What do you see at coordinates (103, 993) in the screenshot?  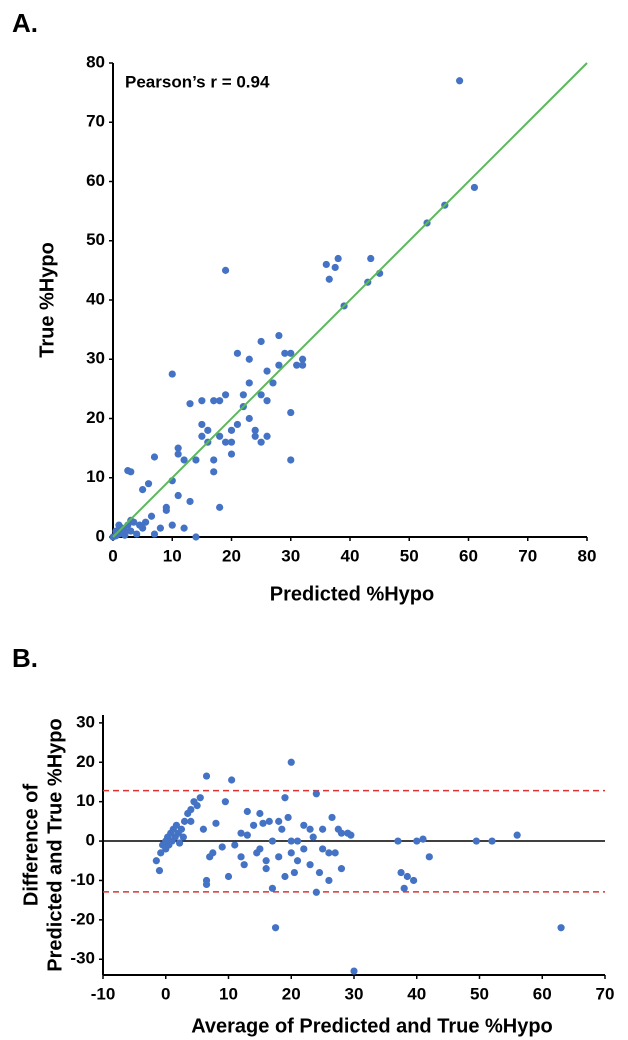 I see `x-tick-label: -10` at bounding box center [103, 993].